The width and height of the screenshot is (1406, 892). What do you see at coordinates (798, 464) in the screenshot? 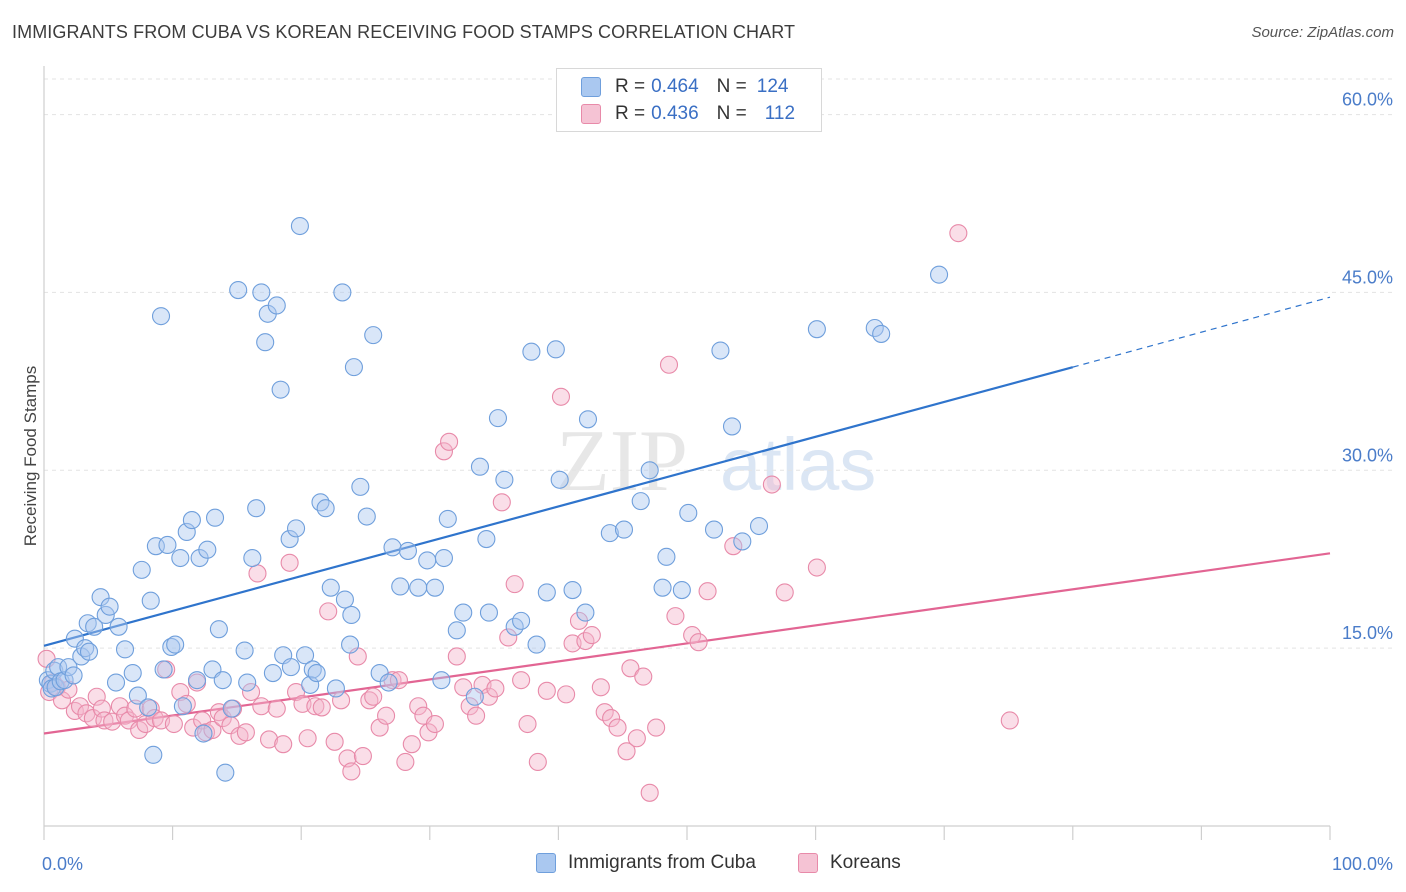
I see `watermark-atlas: atlas` at bounding box center [798, 464].